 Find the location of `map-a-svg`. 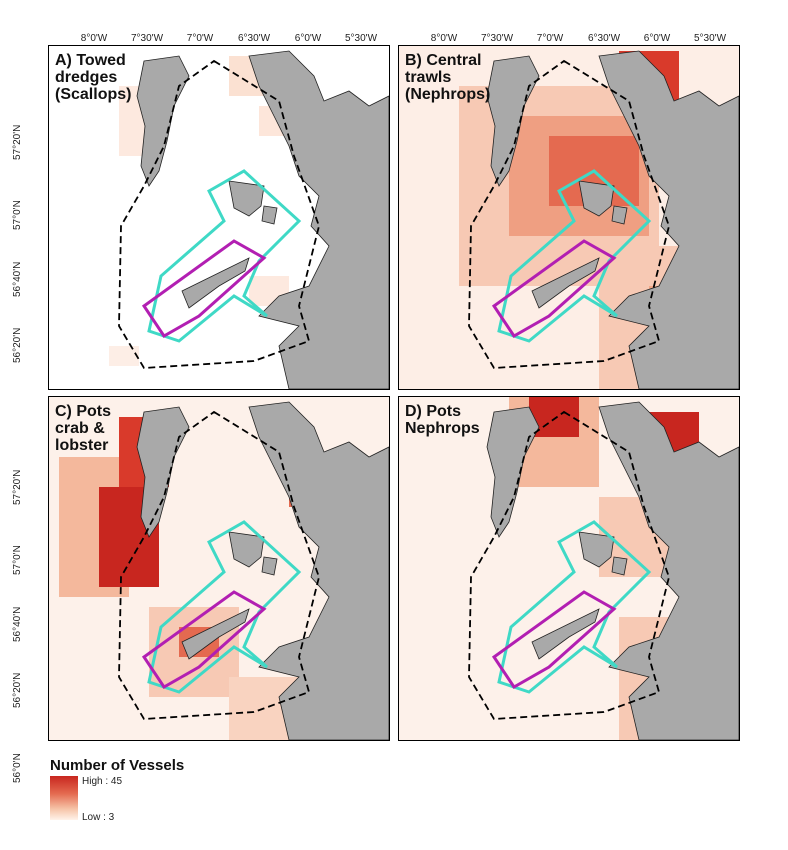

map-a-svg is located at coordinates (249, 219).